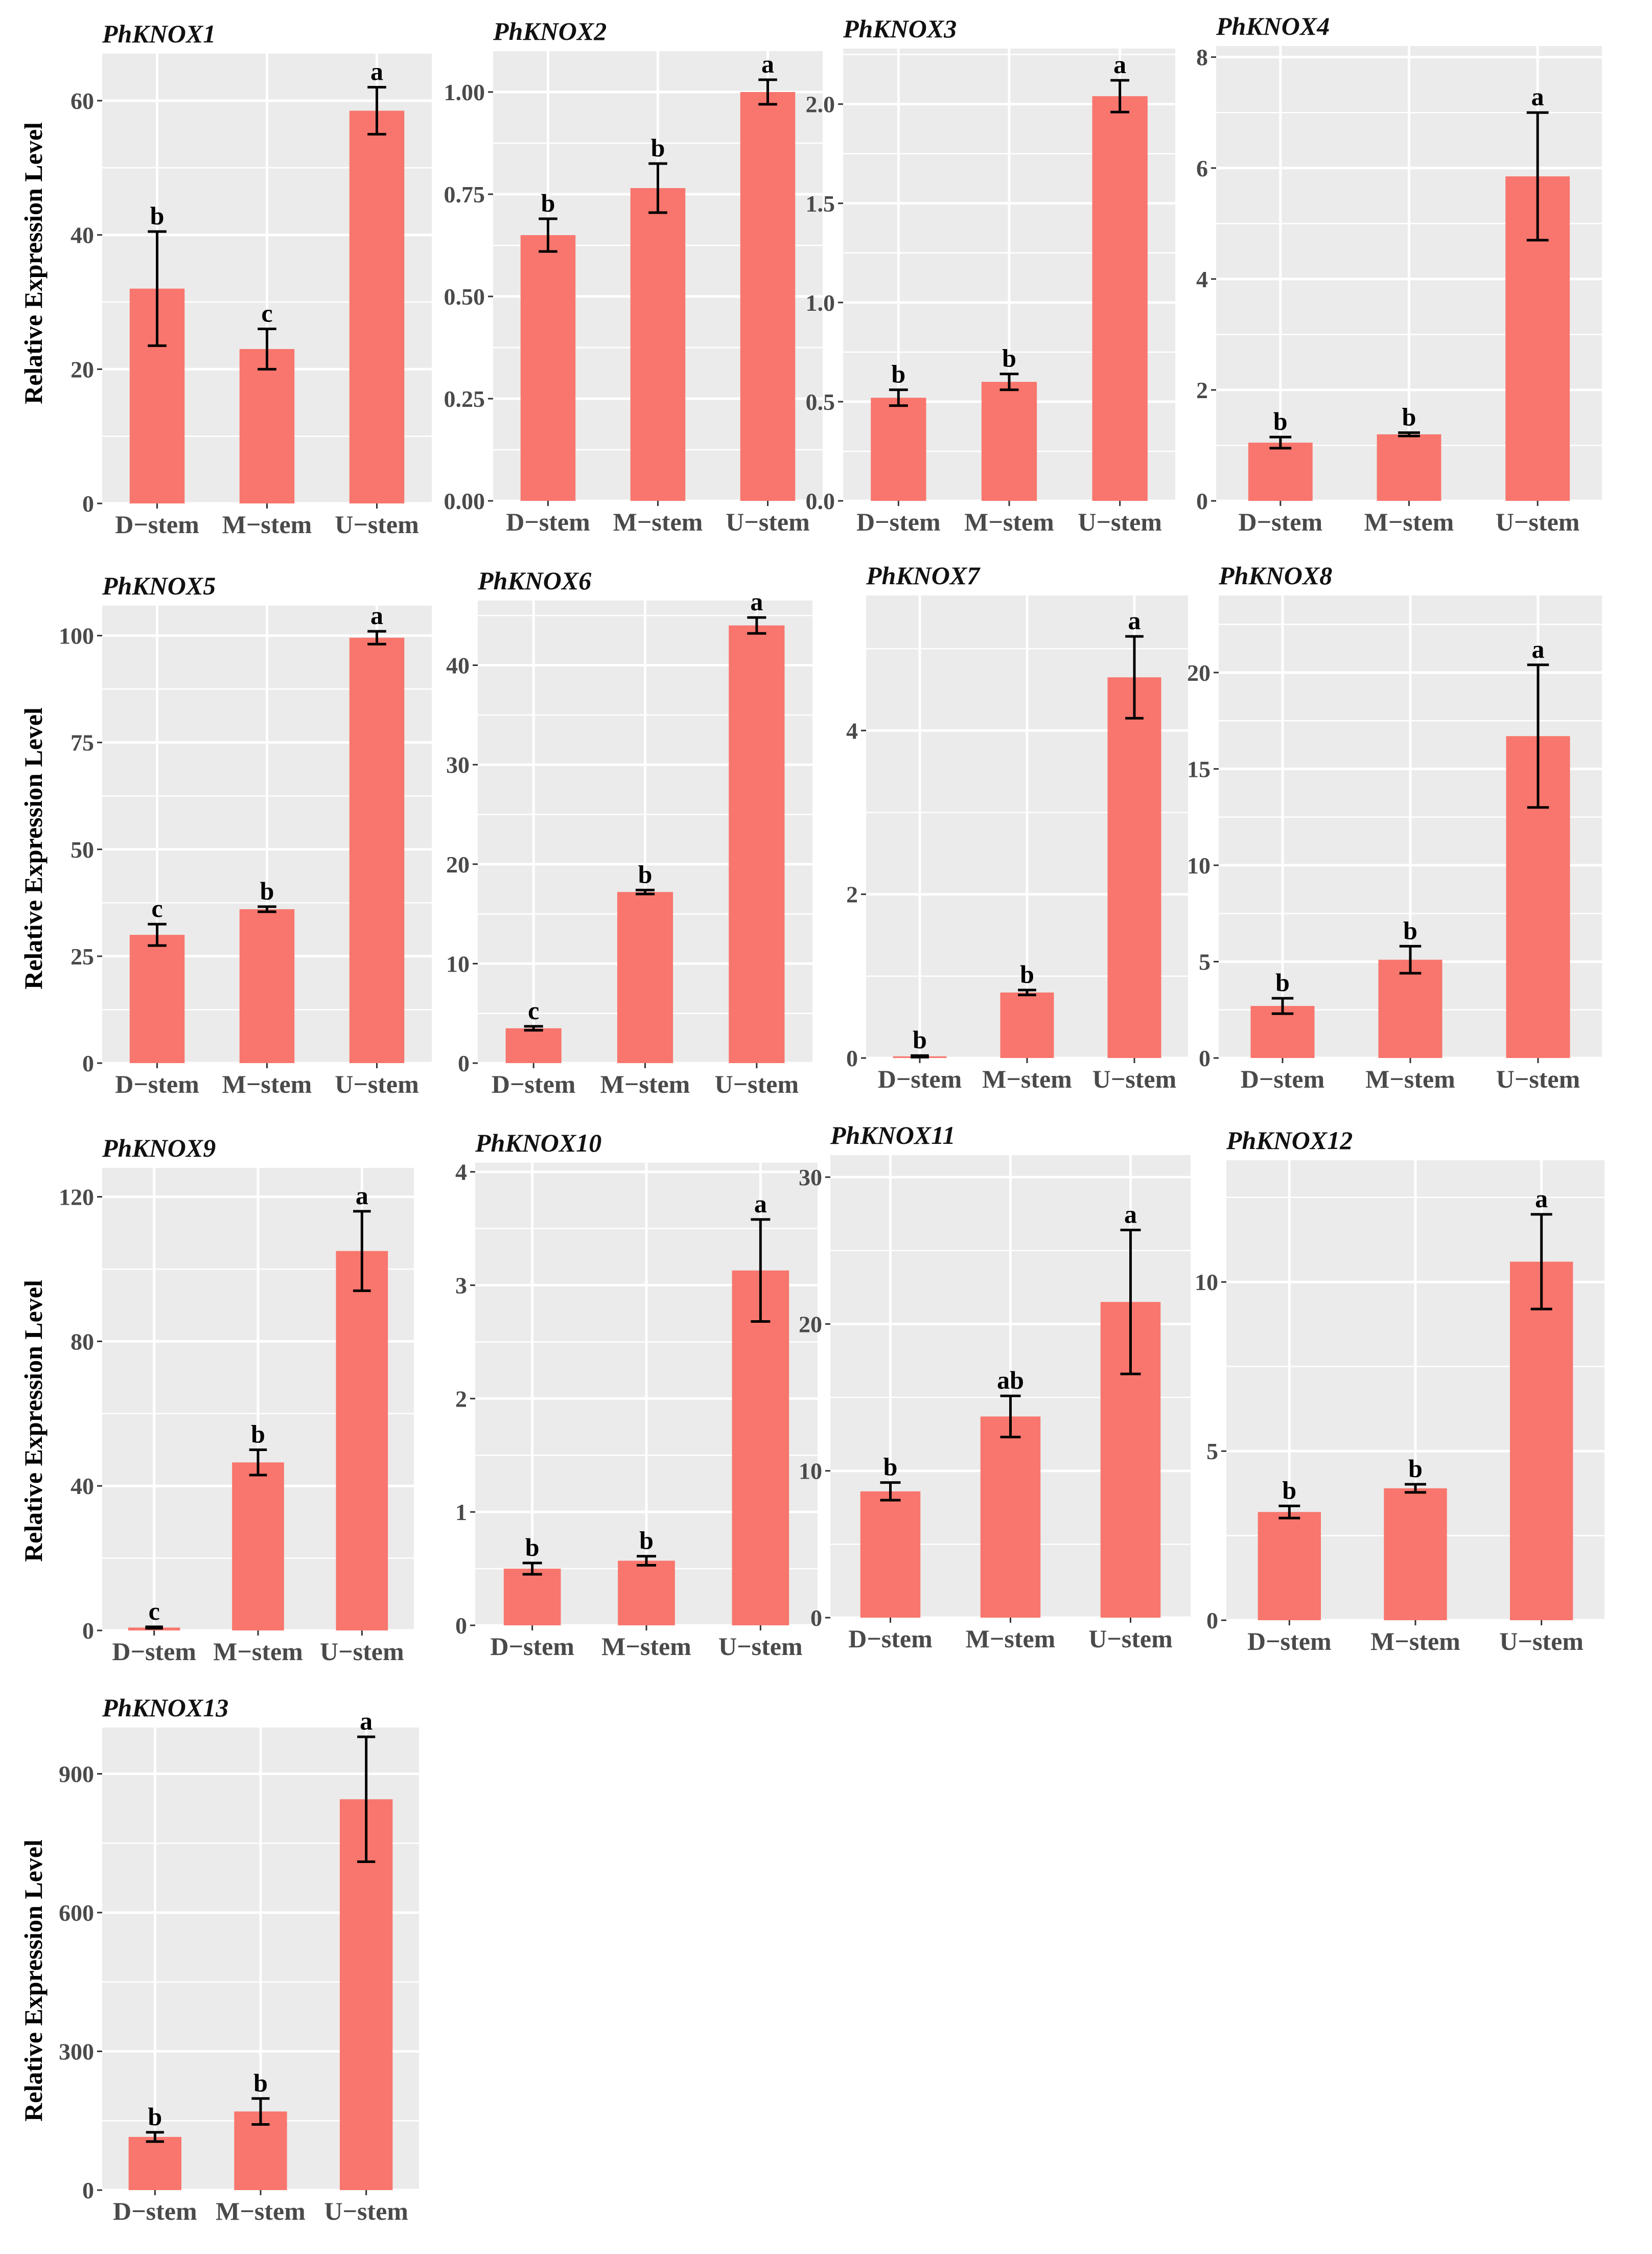 The height and width of the screenshot is (2254, 1652). I want to click on y-tick-label: 0.25, so click(465, 399).